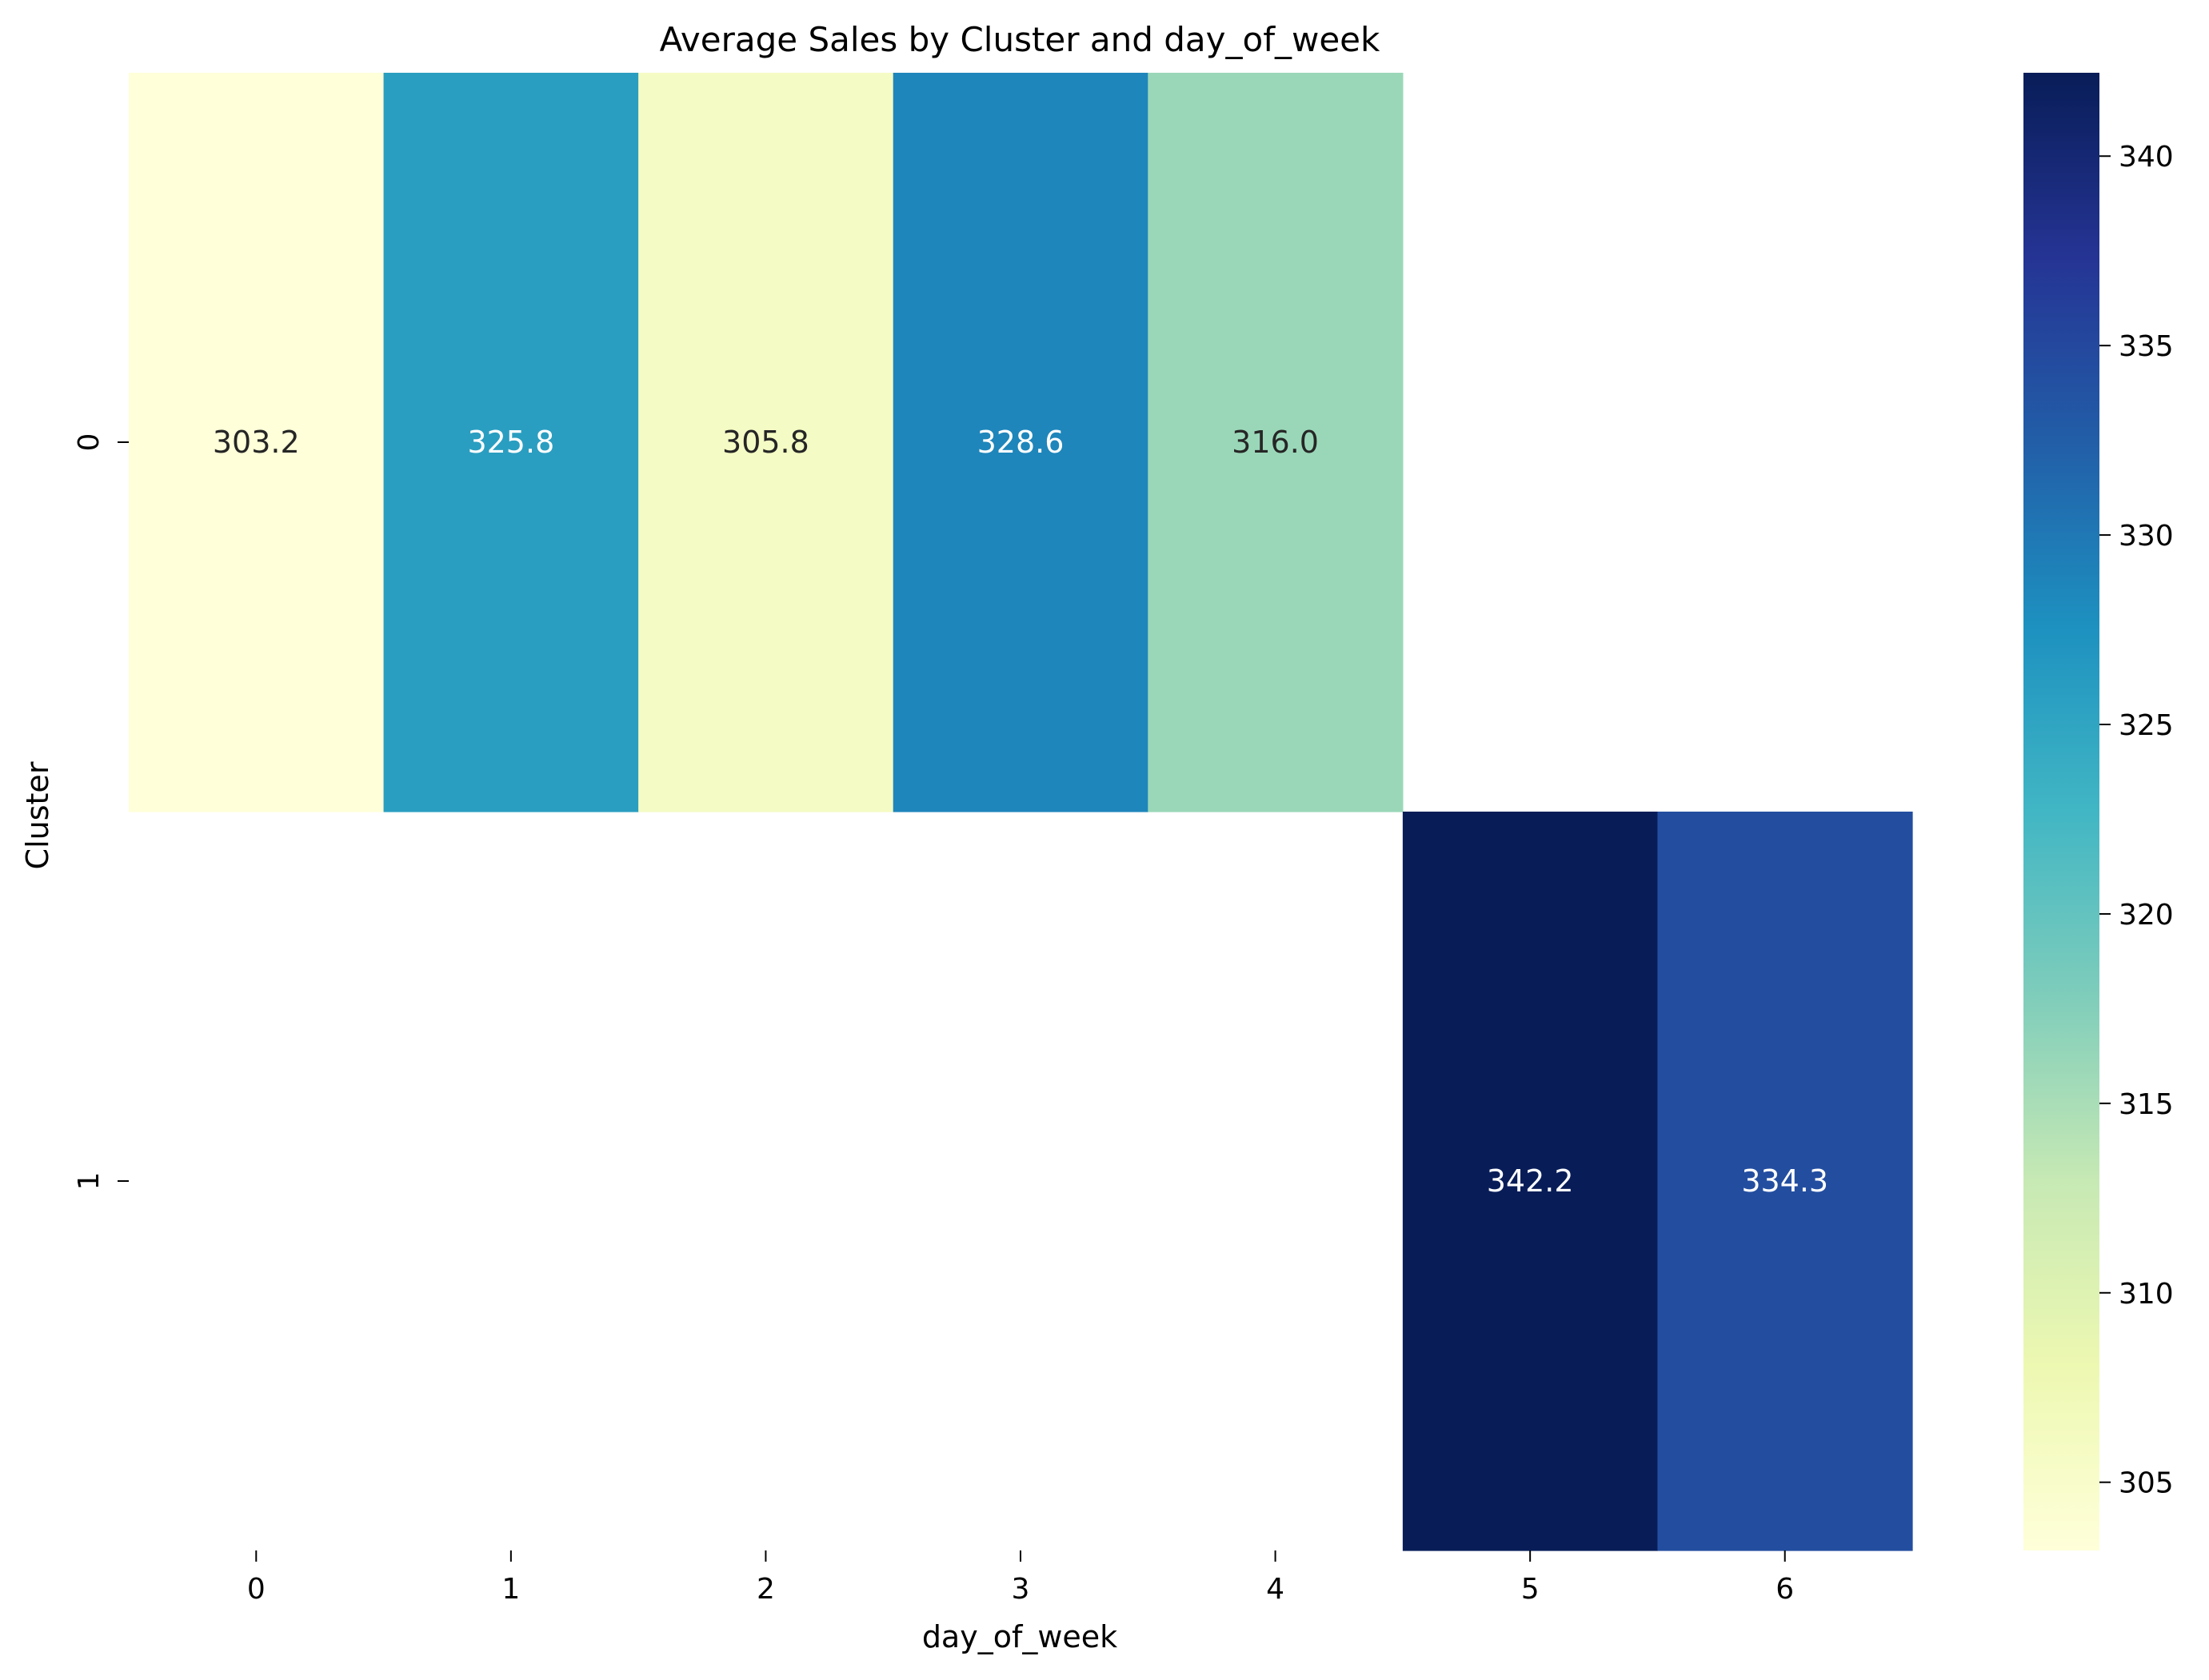  Describe the element at coordinates (1020, 39) in the screenshot. I see `chart-title: Average Sales by Cluster and day_of_week` at that location.